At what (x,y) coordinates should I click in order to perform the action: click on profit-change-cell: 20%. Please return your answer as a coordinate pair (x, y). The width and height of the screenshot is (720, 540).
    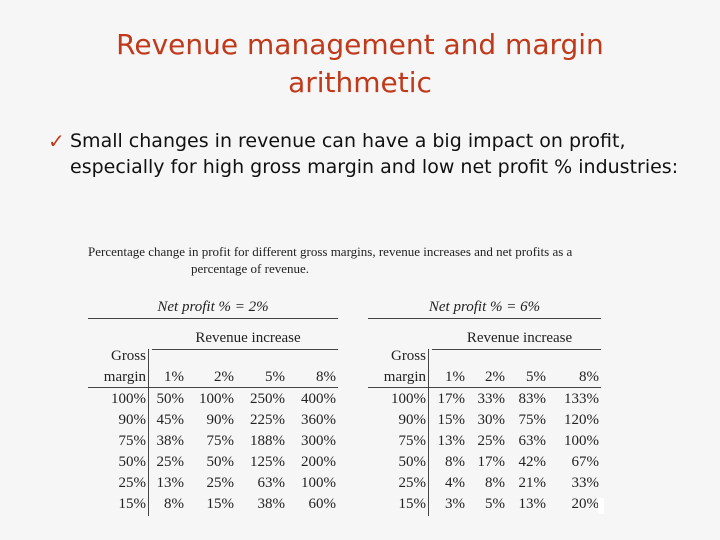
    Looking at the image, I should click on (585, 504).